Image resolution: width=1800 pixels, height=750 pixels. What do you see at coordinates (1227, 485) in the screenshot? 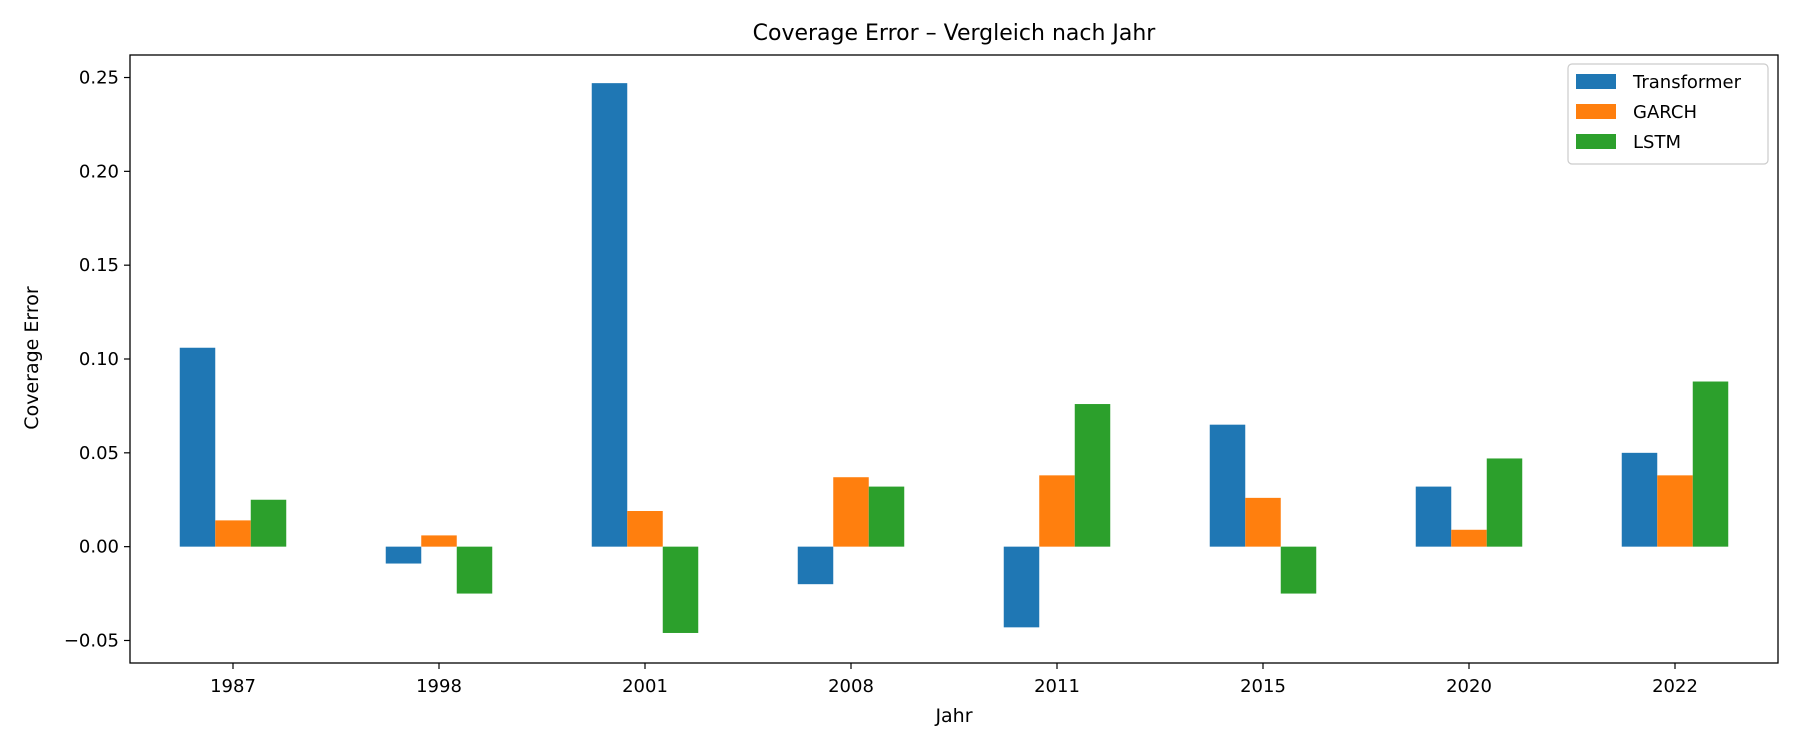
I see `bar-transformer-2015` at bounding box center [1227, 485].